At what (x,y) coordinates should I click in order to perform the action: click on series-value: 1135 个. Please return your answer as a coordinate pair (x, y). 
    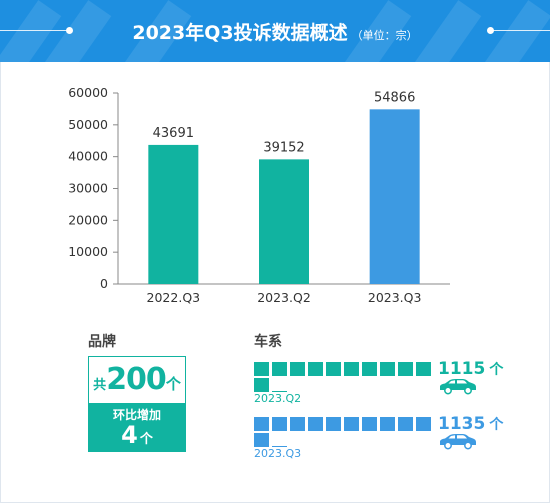
    Looking at the image, I should click on (470, 424).